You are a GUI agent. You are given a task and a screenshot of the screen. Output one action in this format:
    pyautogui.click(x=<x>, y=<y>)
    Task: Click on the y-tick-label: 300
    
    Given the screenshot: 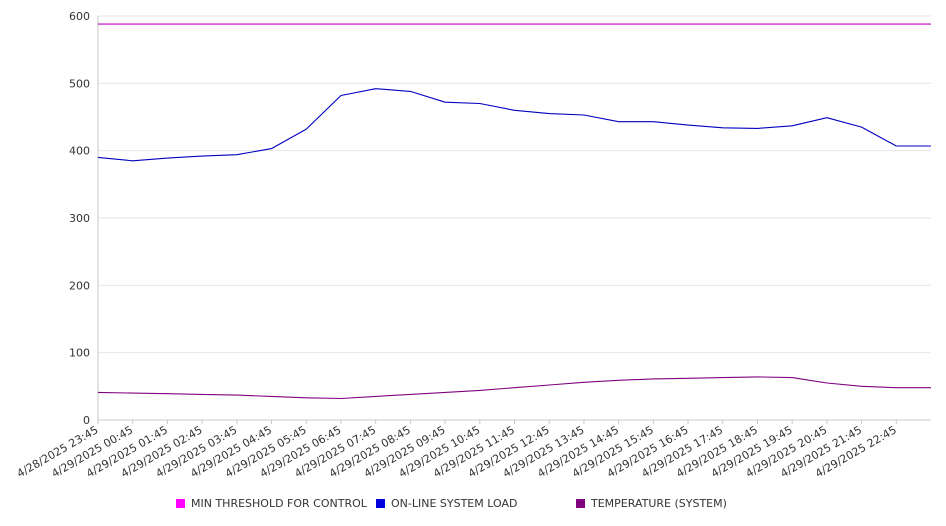 What is the action you would take?
    pyautogui.click(x=79, y=218)
    